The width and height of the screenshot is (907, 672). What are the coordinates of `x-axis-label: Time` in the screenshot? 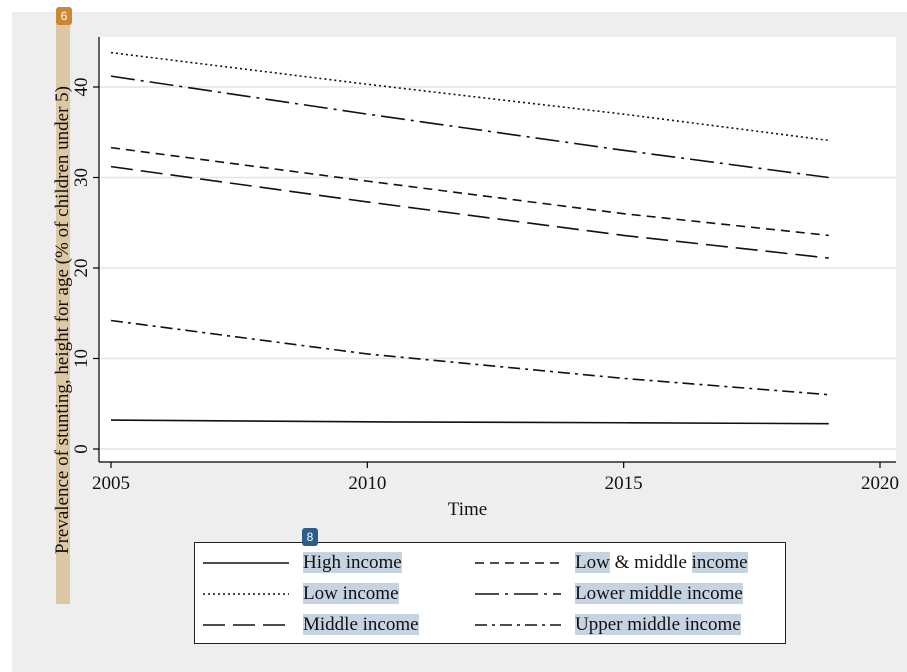 It's located at (467, 509).